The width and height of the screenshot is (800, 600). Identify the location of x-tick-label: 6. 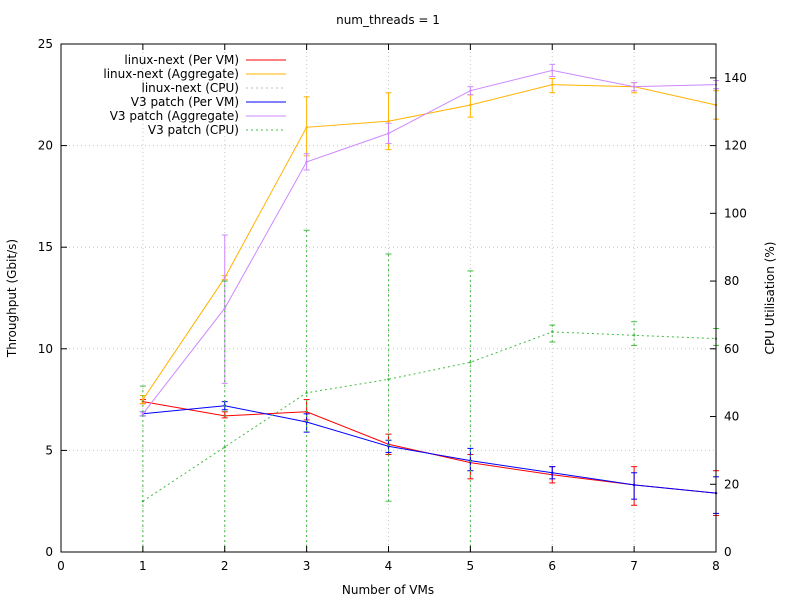
(552, 566).